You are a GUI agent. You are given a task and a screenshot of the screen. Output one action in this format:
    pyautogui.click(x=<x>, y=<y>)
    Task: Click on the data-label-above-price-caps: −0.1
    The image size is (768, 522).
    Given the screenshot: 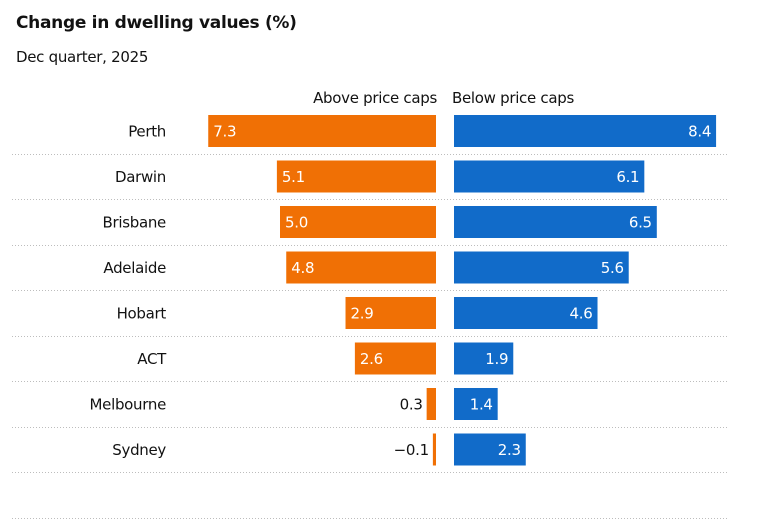 What is the action you would take?
    pyautogui.click(x=411, y=450)
    